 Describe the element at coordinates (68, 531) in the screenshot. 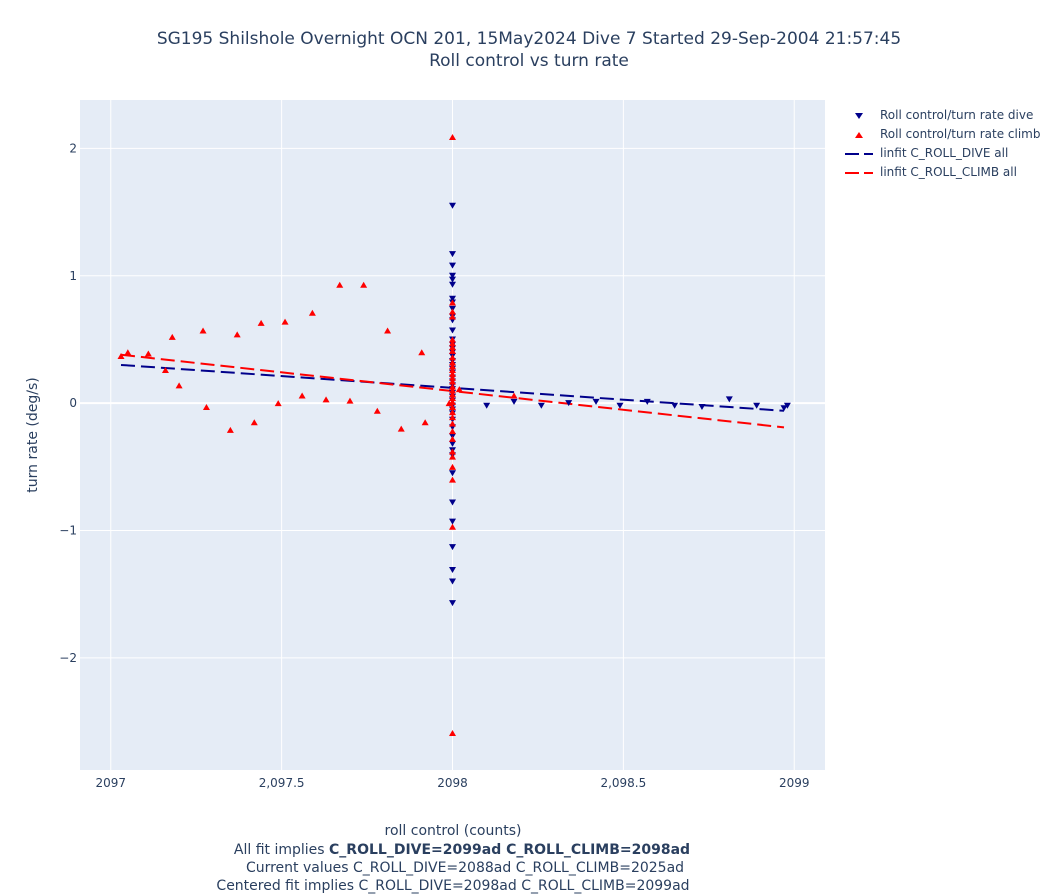

I see `y-tick-label: −1` at that location.